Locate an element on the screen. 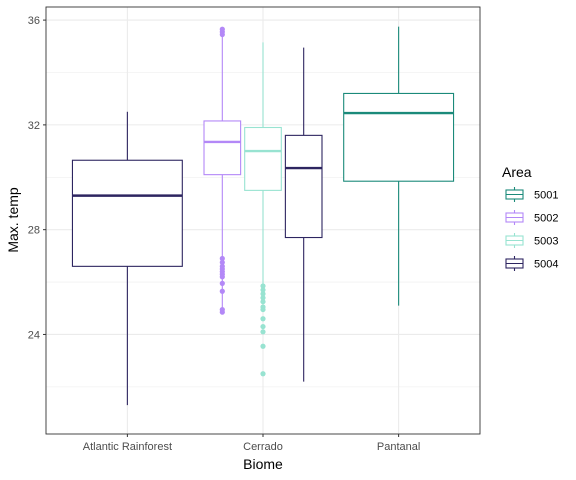 The image size is (576, 480). y-tick-label: 24 is located at coordinates (34, 335).